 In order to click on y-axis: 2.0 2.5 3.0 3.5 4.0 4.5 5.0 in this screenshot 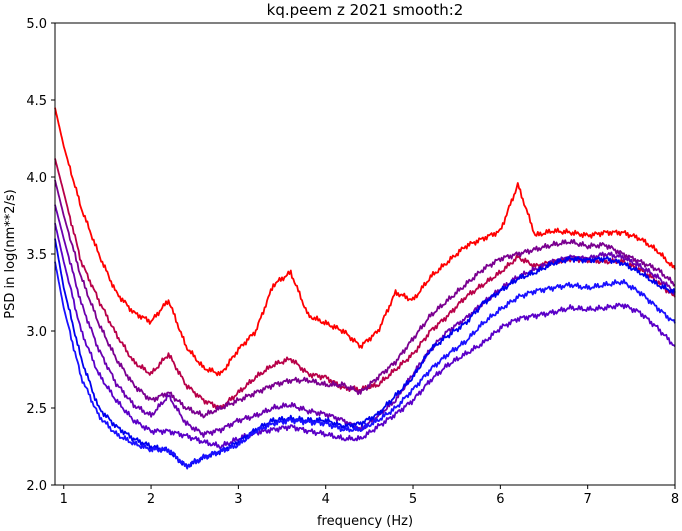, I will do `click(40, 255)`.